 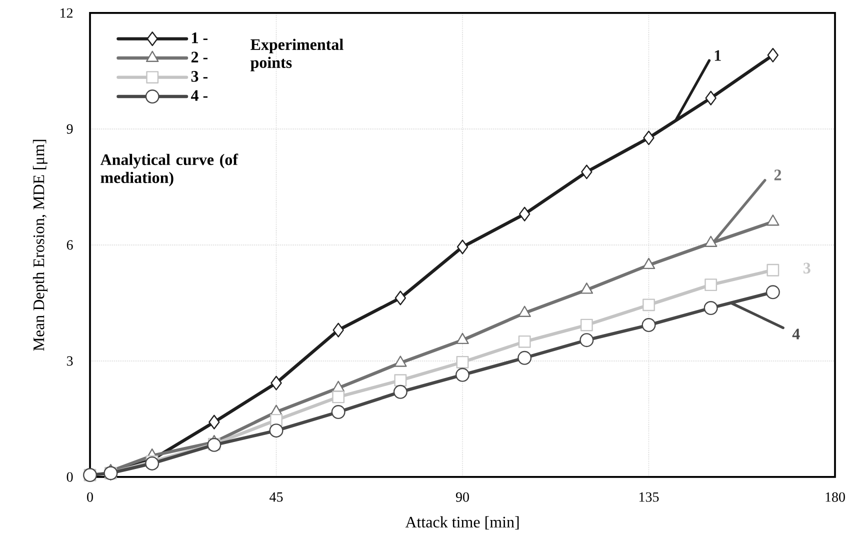 I want to click on y-tick-label: 0, so click(x=69, y=477).